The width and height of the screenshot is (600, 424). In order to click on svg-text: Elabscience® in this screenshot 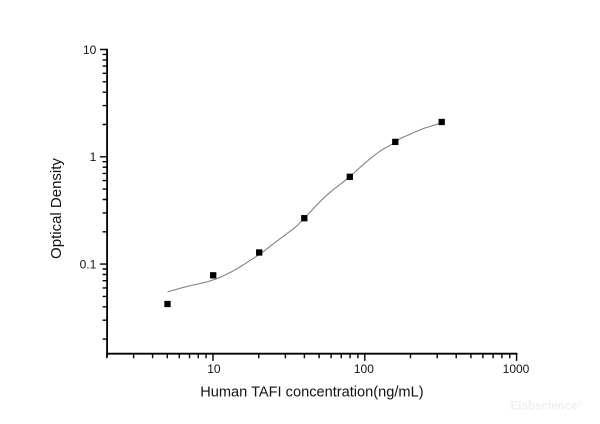, I will do `click(546, 406)`.